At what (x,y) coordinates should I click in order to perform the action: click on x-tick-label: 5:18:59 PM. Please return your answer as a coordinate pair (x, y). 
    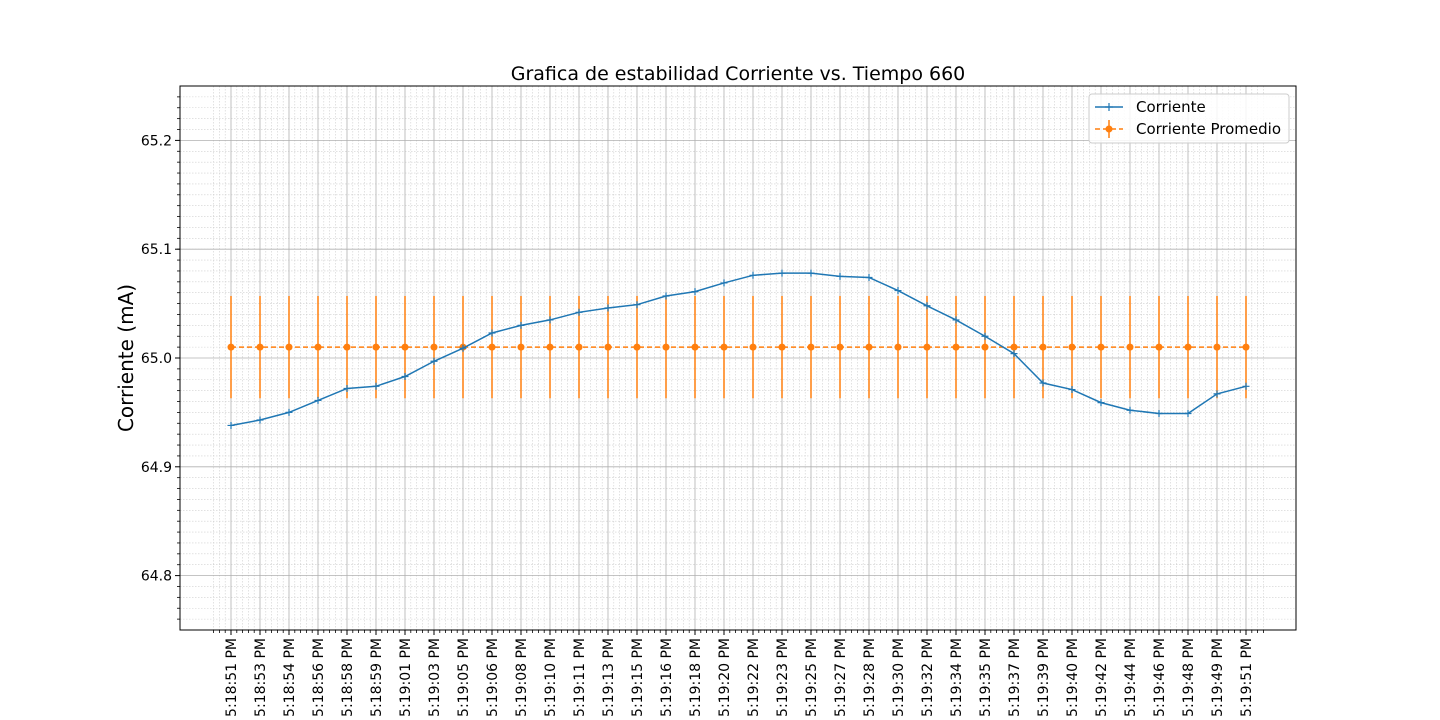
    Looking at the image, I should click on (377, 677).